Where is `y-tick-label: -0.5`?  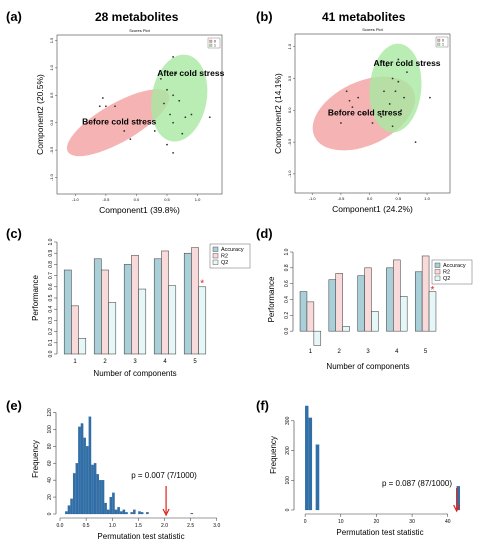 y-tick-label: -0.5 is located at coordinates (51, 150).